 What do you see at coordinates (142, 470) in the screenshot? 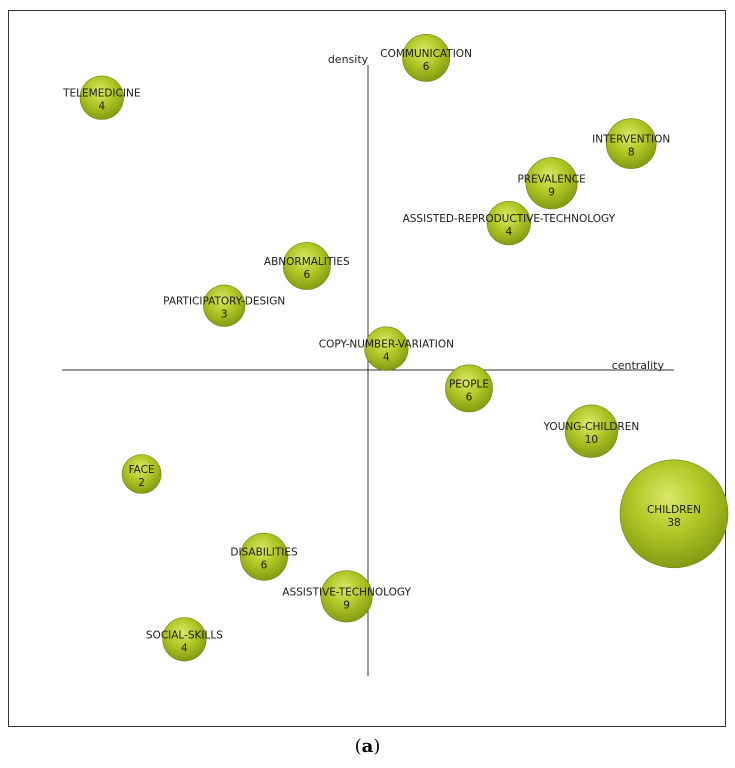
I see `bubble-label: FACE` at bounding box center [142, 470].